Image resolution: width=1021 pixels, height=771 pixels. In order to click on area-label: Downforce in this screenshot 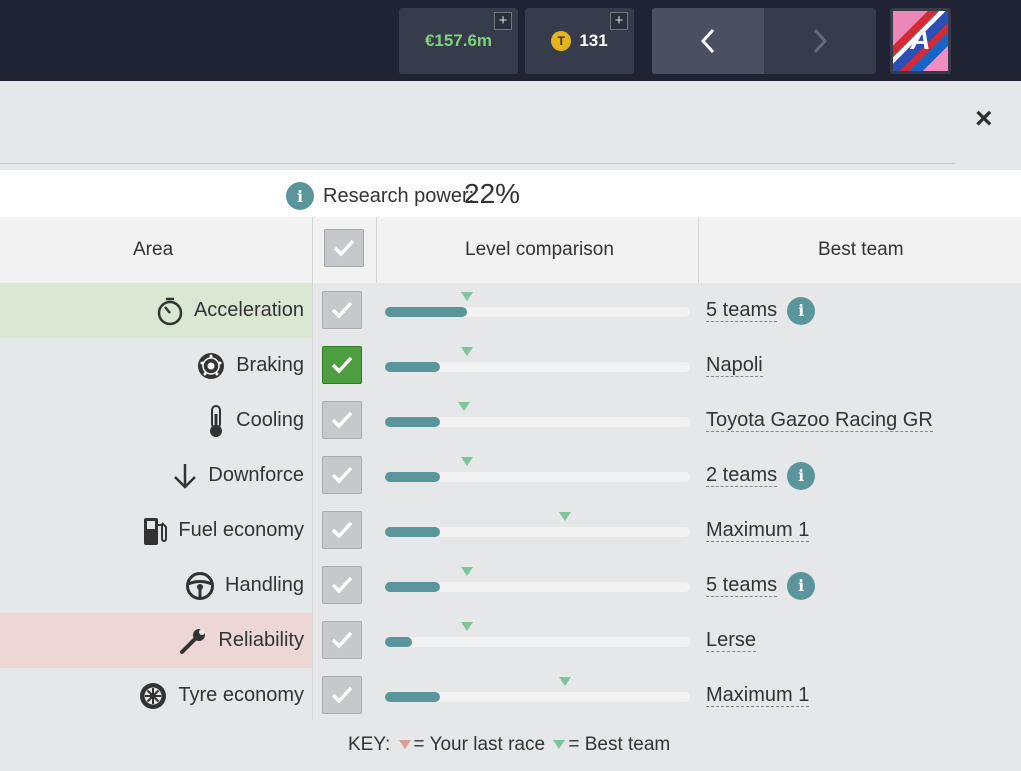, I will do `click(256, 475)`.